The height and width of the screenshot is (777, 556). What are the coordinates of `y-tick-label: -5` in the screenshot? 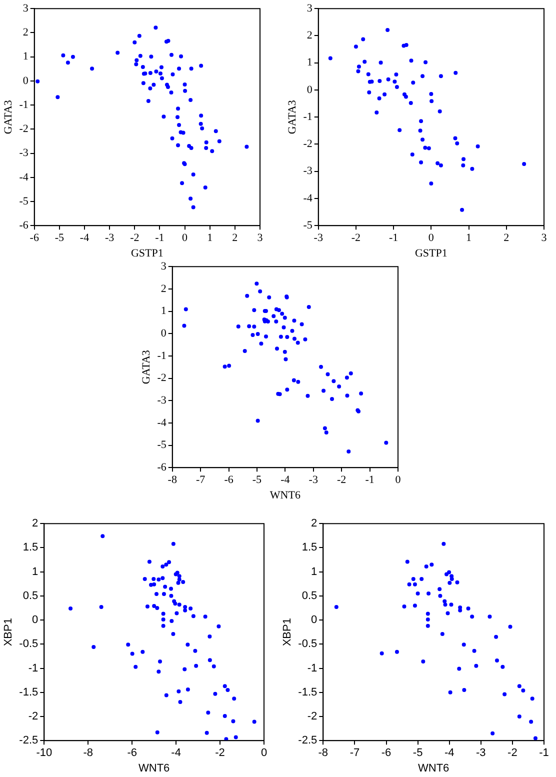 It's located at (162, 445).